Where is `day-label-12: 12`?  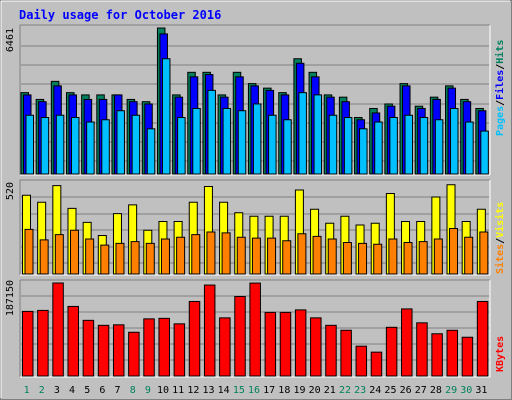
day-label-12: 12 is located at coordinates (193, 390).